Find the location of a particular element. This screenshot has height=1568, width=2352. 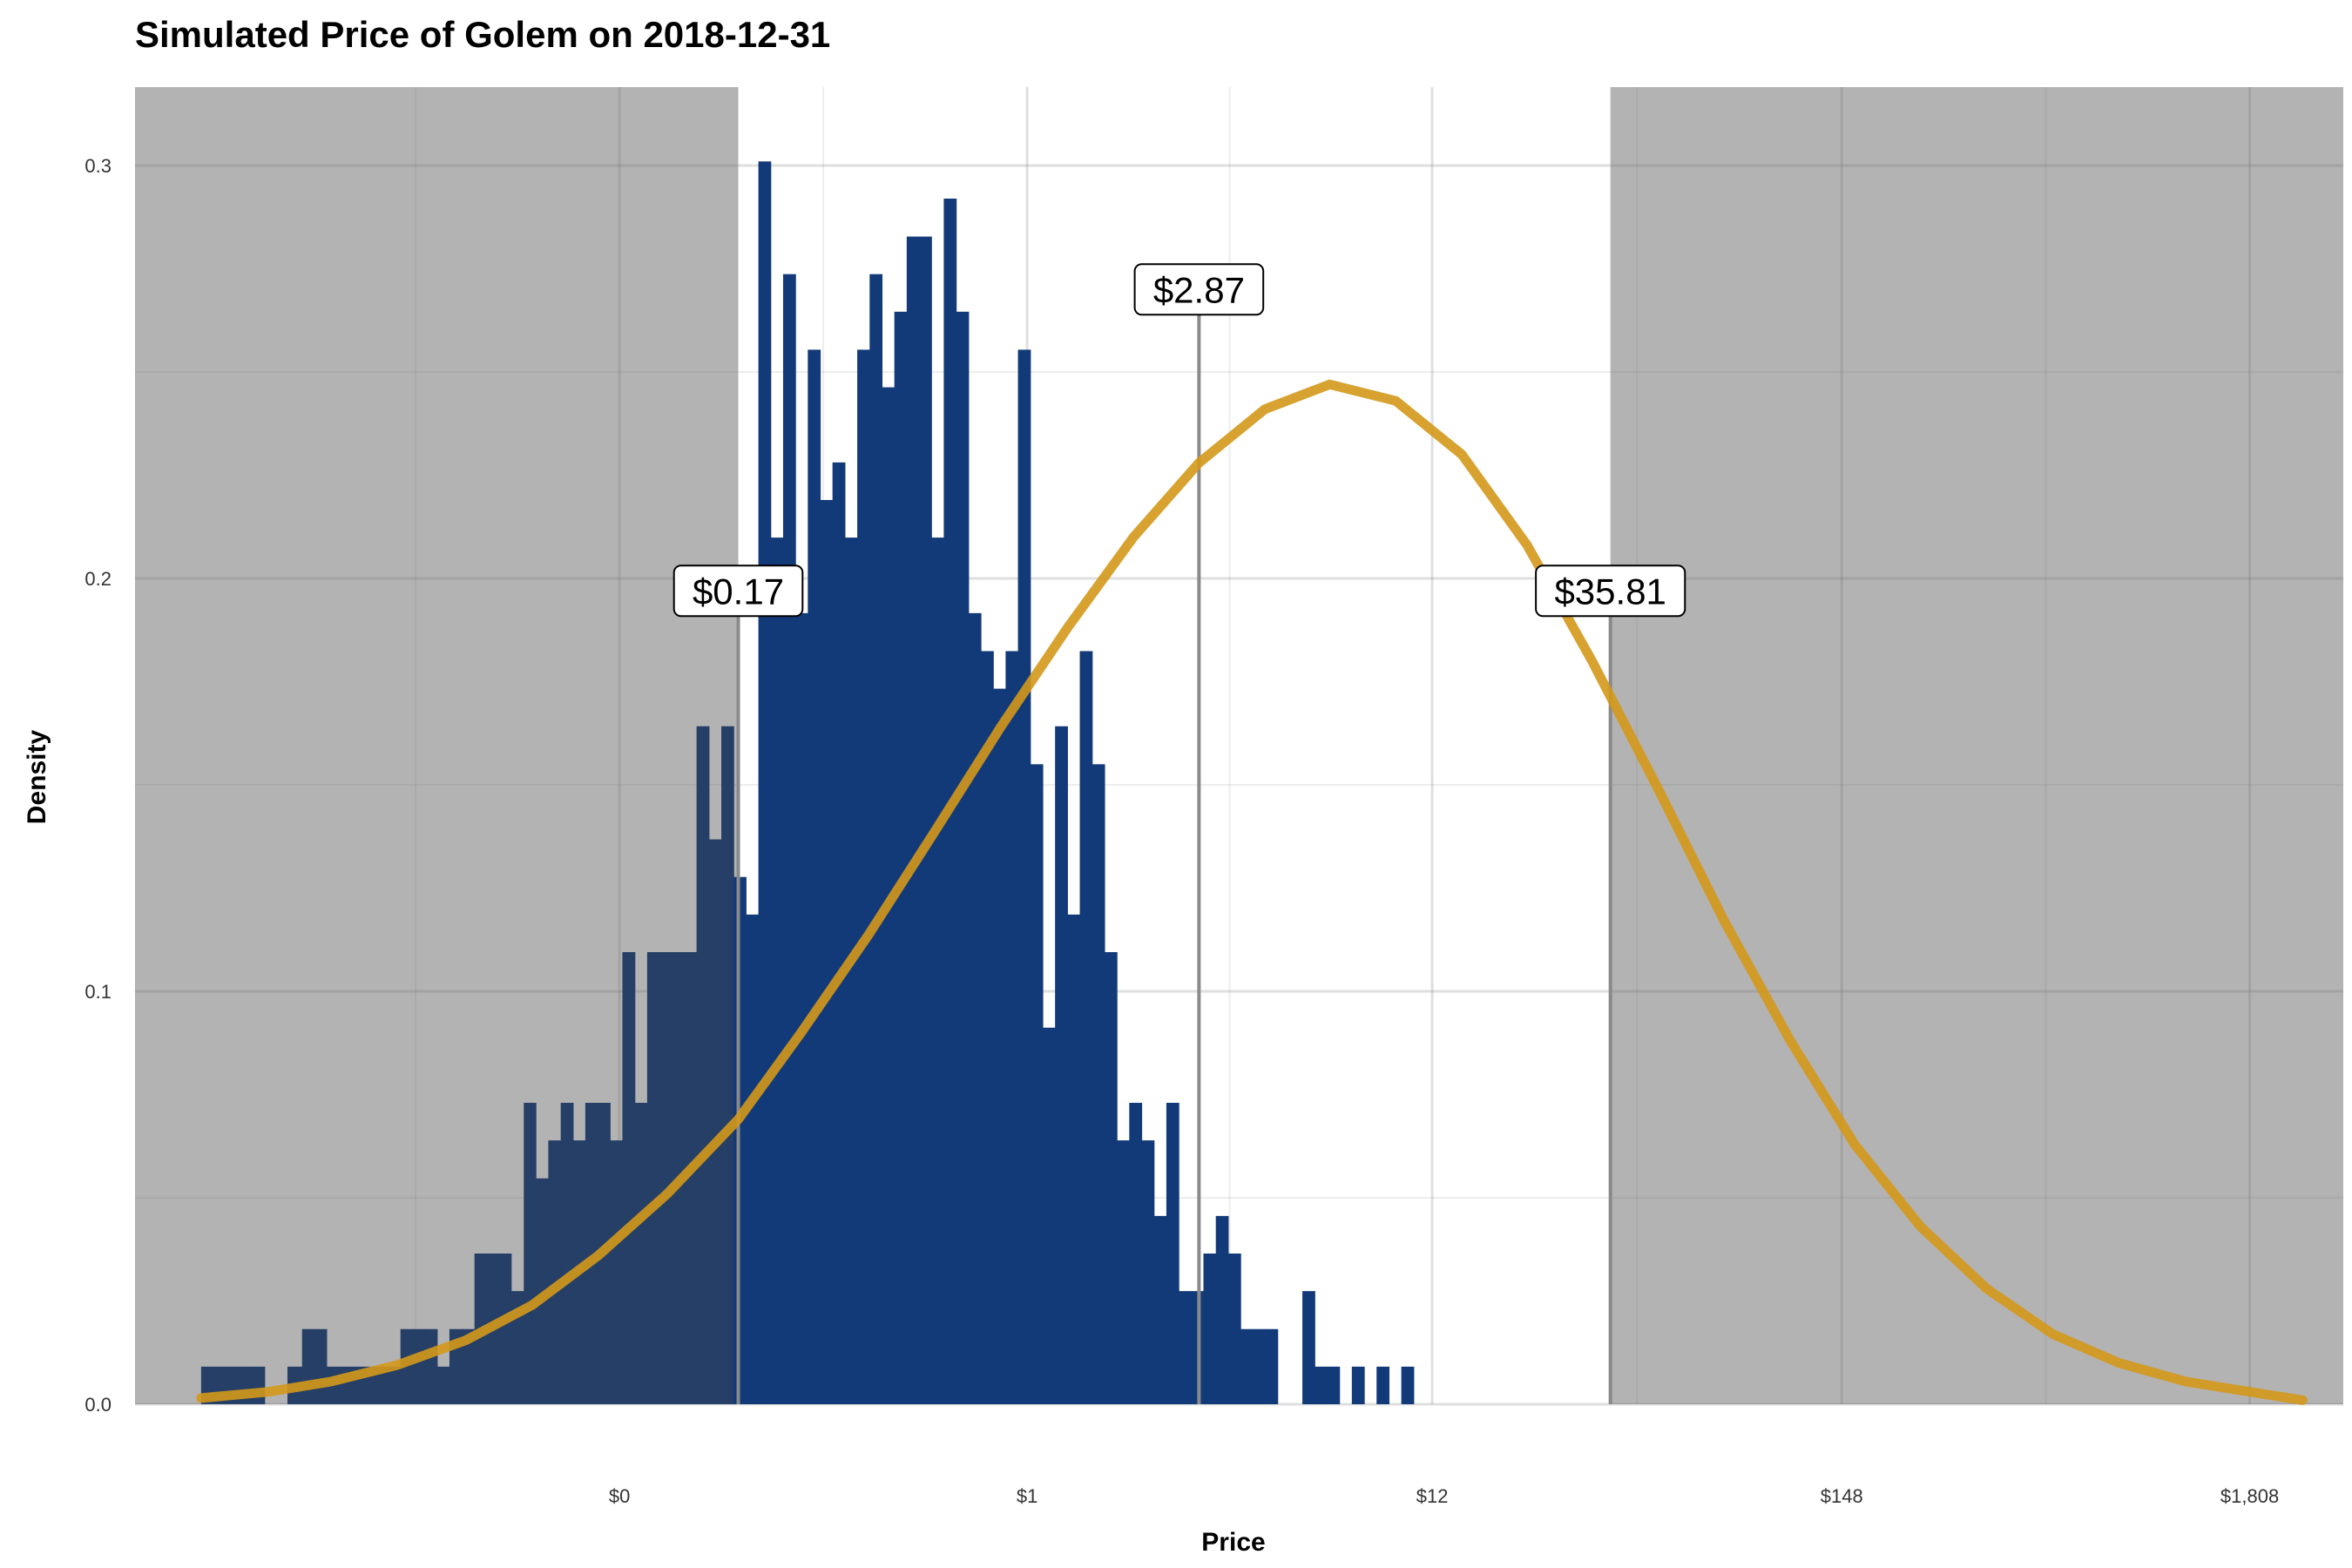

y-tick-label: 0.3 is located at coordinates (98, 166).